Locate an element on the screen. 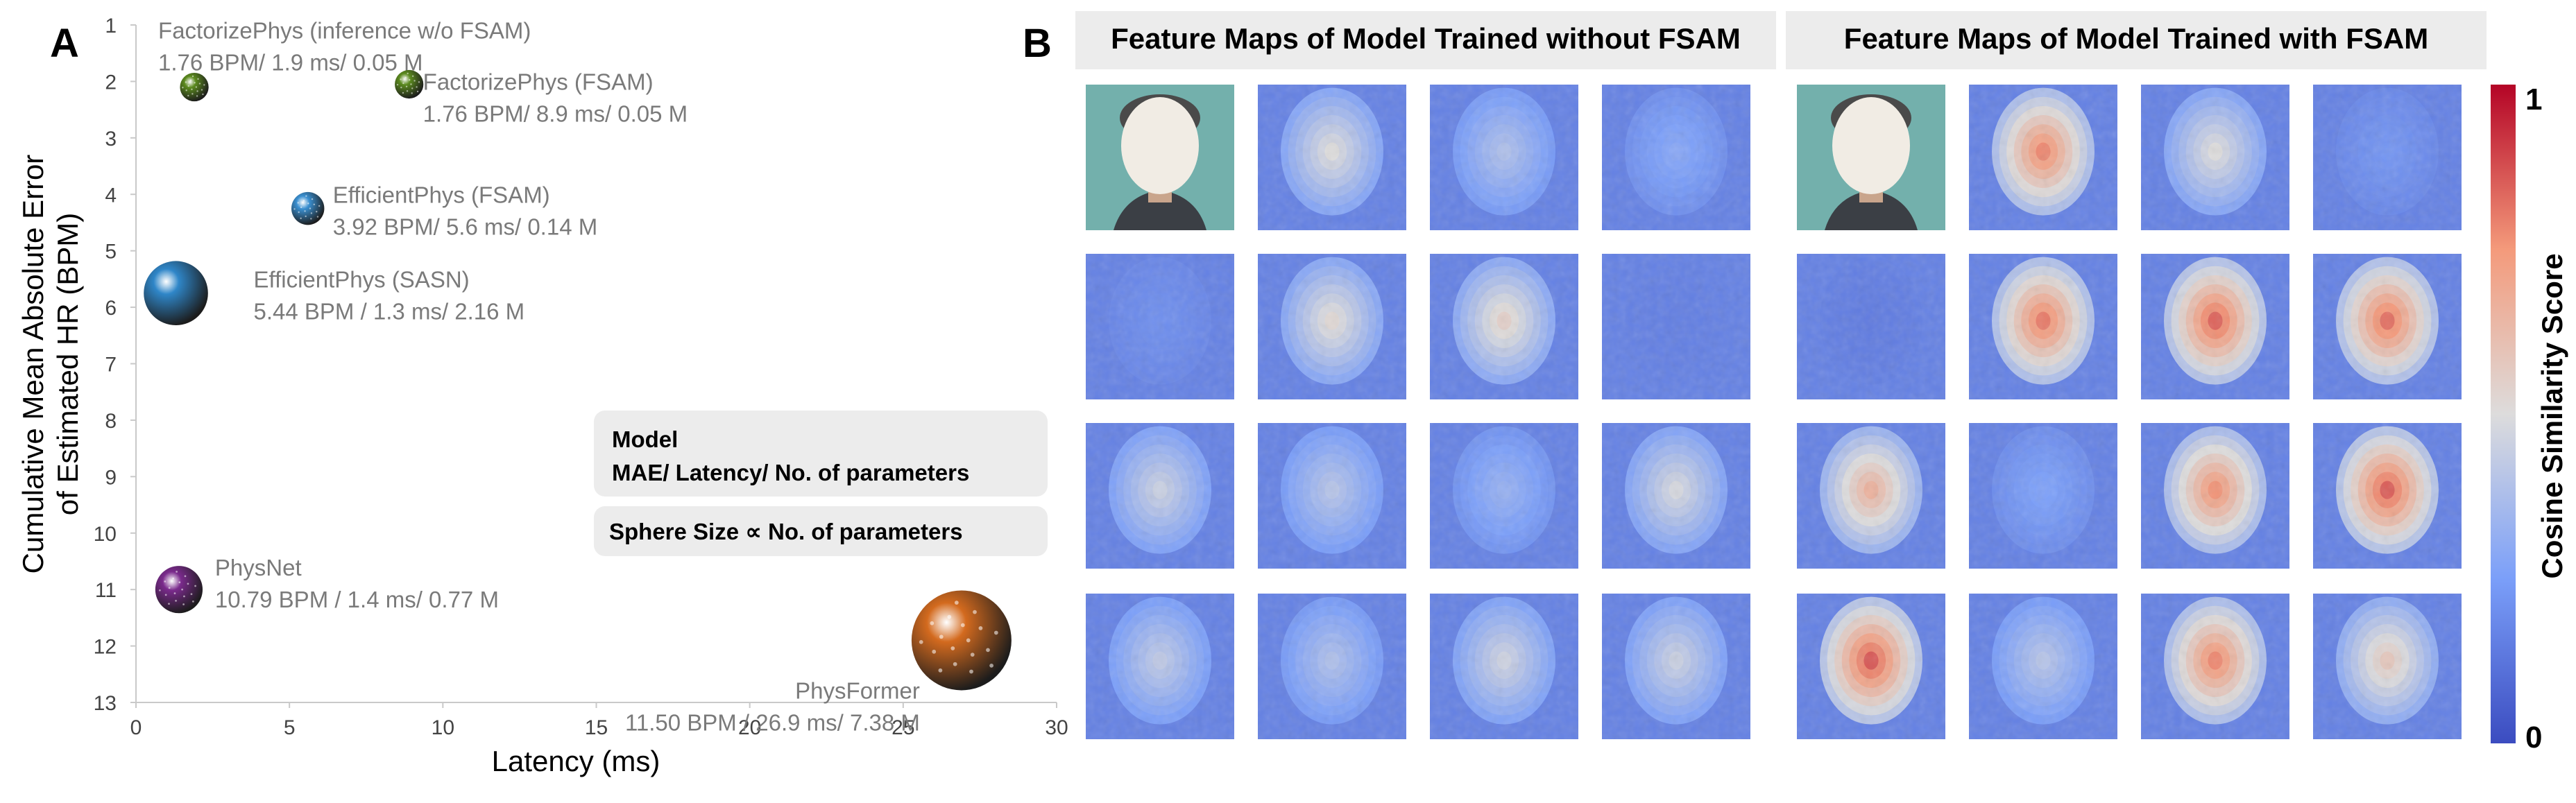  banner-with-fsam-text: Feature Maps of Model Trained with FSAM is located at coordinates (2136, 38).